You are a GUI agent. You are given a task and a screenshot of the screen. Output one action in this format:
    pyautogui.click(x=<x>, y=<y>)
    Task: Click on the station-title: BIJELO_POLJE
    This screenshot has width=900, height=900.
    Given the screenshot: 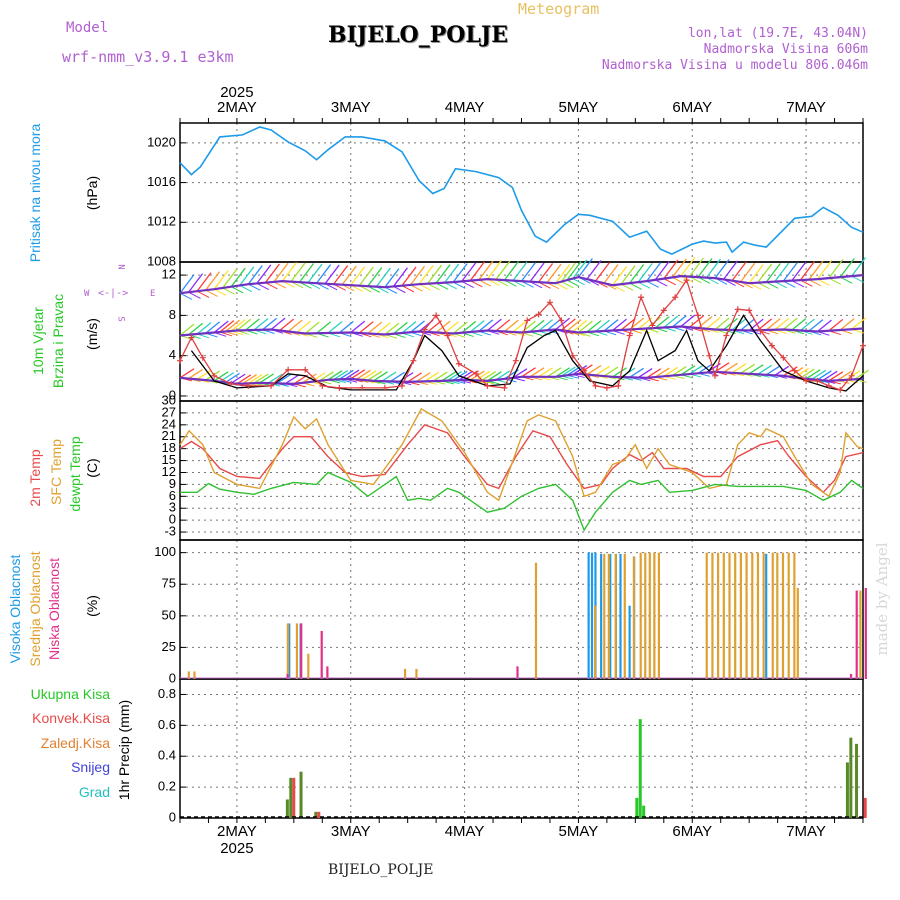 What is the action you would take?
    pyautogui.click(x=418, y=35)
    